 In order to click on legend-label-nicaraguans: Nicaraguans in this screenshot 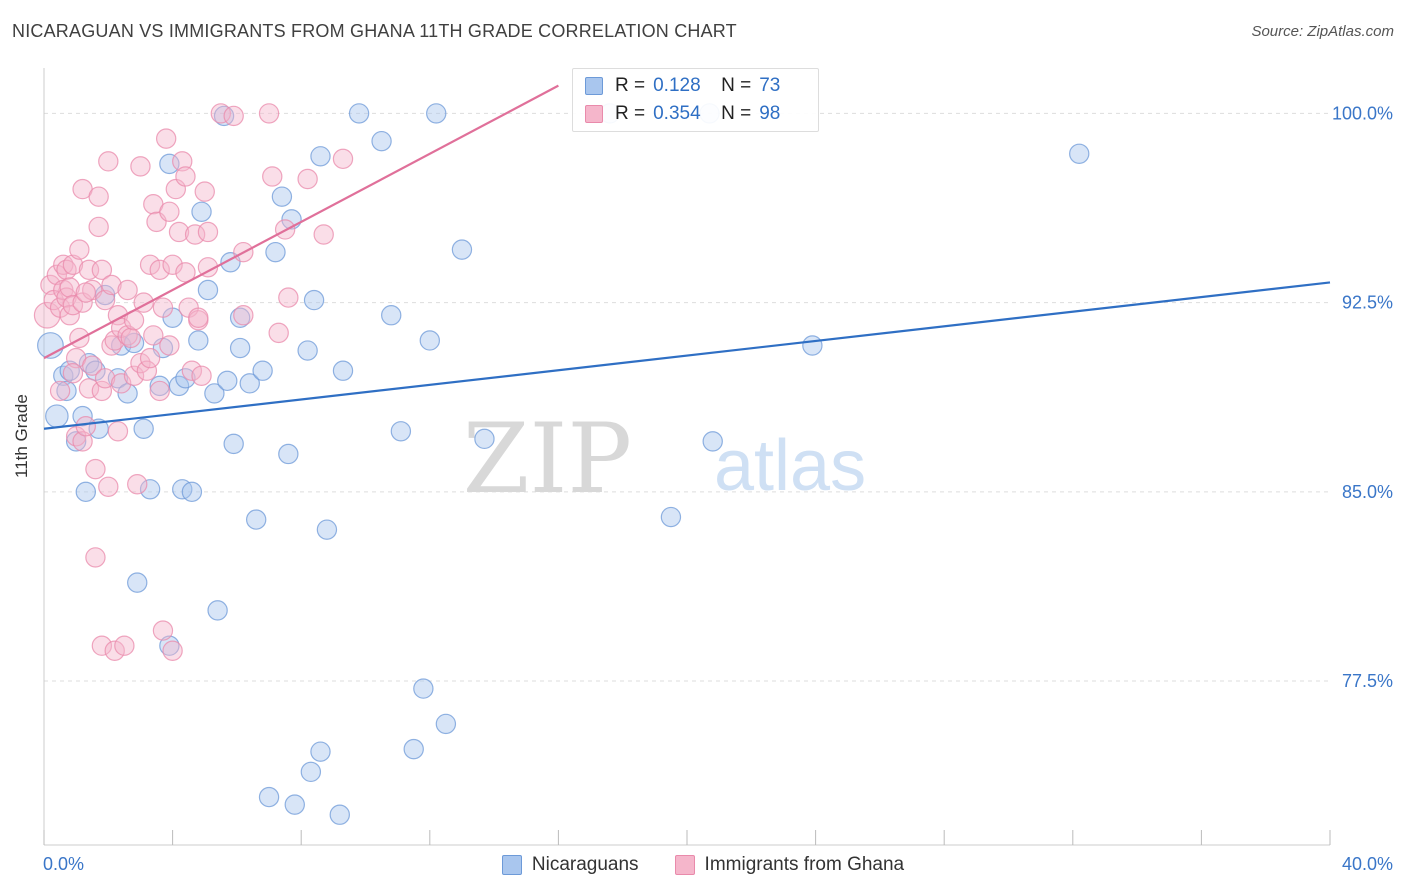, I will do `click(585, 864)`.